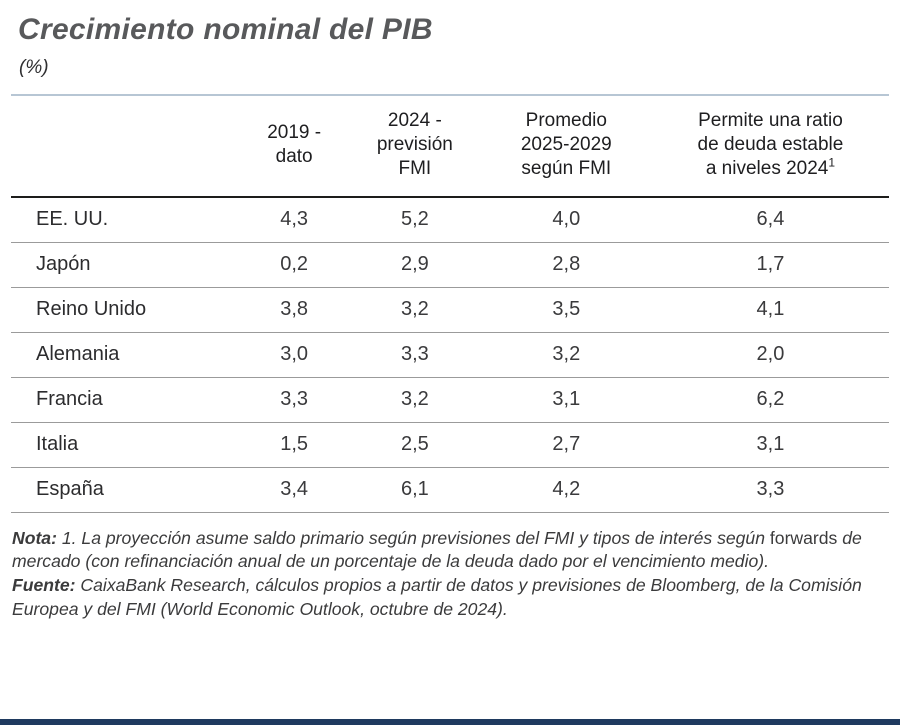  Describe the element at coordinates (125, 445) in the screenshot. I see `country-cell: Italia` at that location.